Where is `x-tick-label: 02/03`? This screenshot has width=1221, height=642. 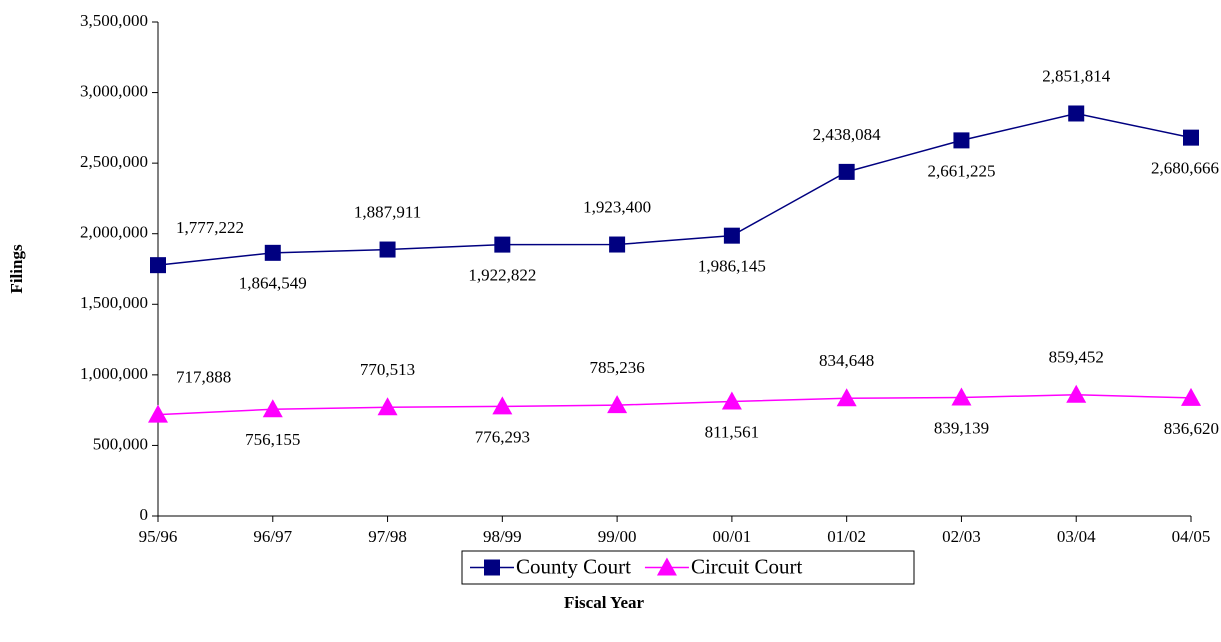 x-tick-label: 02/03 is located at coordinates (961, 536).